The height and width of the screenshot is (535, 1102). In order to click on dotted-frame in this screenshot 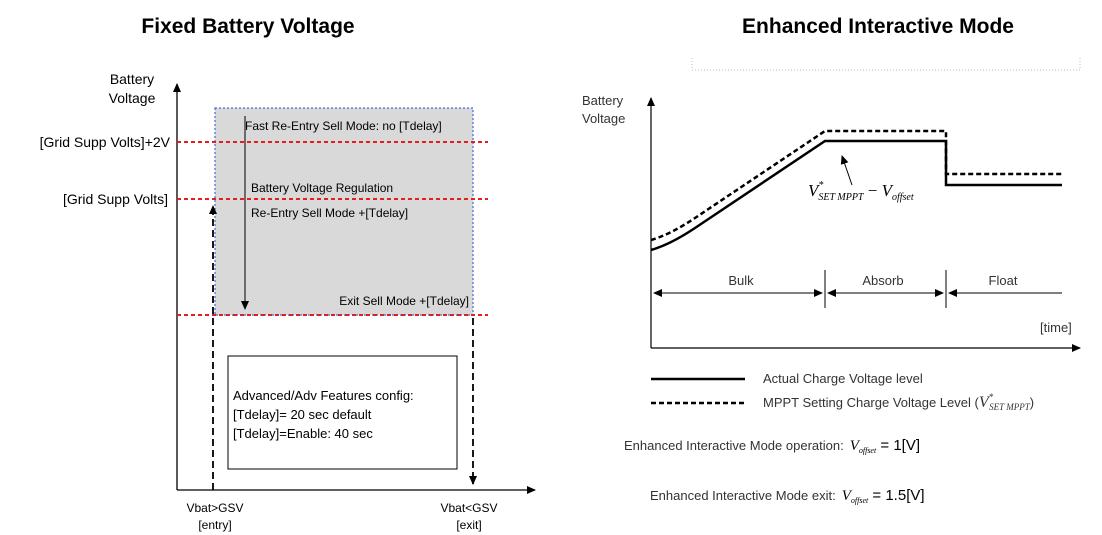, I will do `click(886, 64)`.